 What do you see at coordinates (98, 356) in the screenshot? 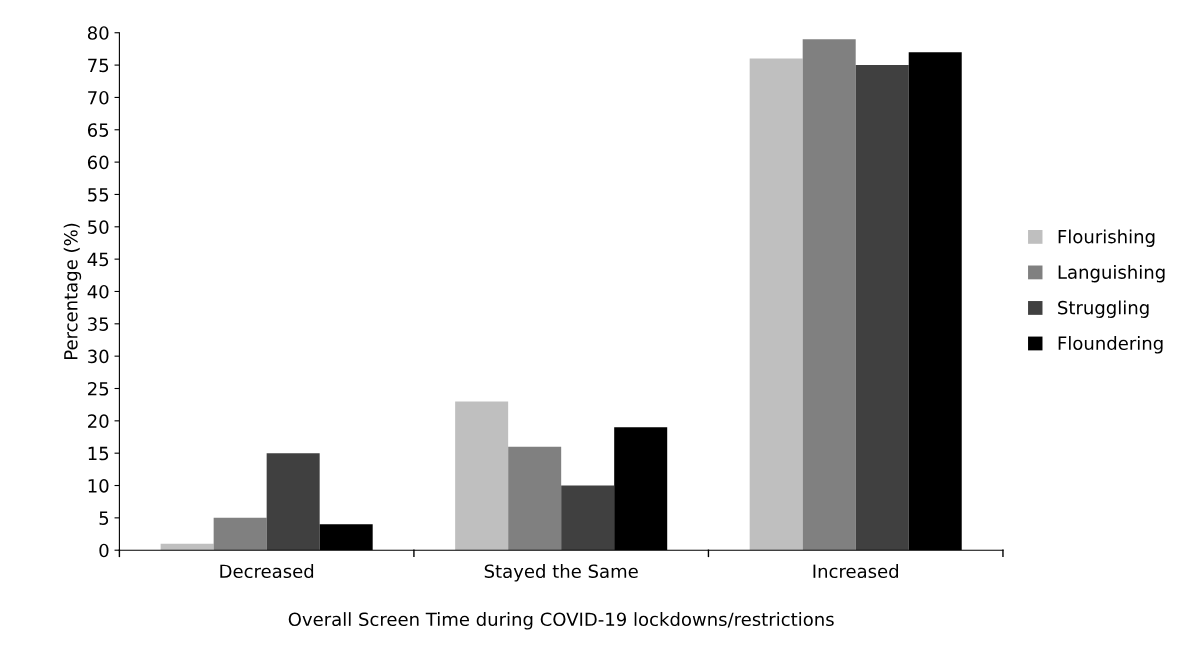
I see `y-tick-label: 30` at bounding box center [98, 356].